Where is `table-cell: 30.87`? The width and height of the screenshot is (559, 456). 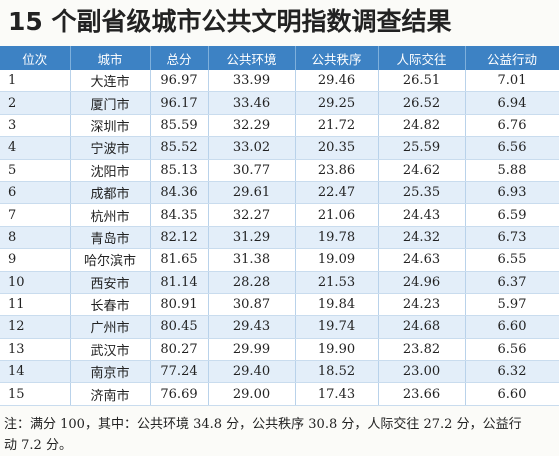
table-cell: 30.87 is located at coordinates (252, 305).